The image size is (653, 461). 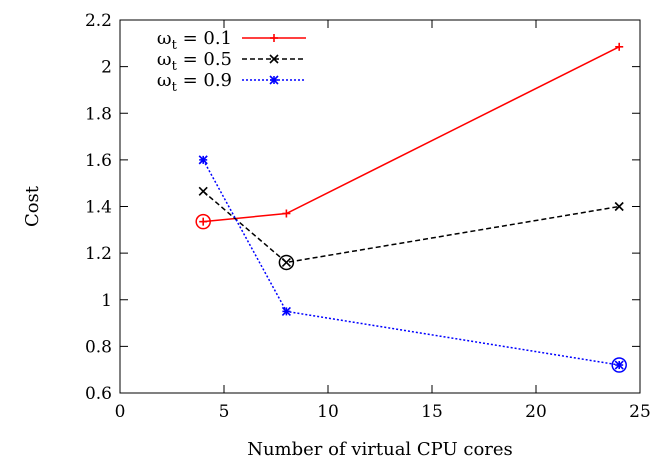 I want to click on x-tick-label: 15, so click(x=432, y=412).